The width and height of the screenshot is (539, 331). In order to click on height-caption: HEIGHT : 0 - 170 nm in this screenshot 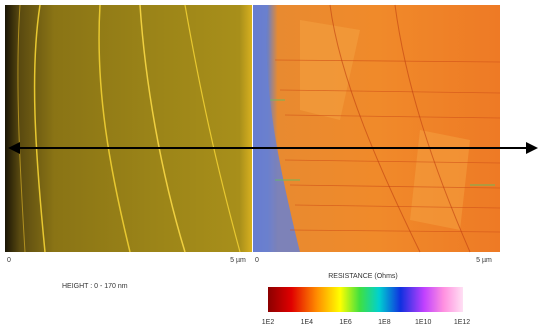, I will do `click(95, 286)`.